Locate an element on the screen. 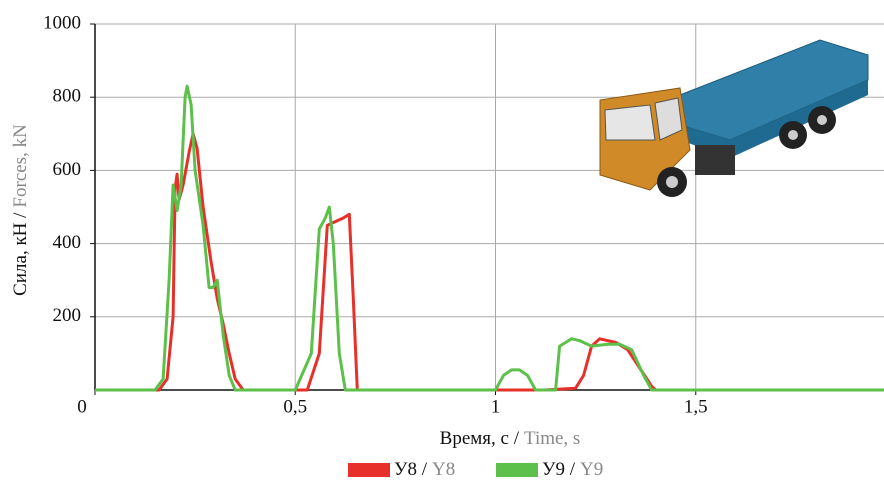 This screenshot has width=884, height=483. y-tick-label: 600 is located at coordinates (67, 169).